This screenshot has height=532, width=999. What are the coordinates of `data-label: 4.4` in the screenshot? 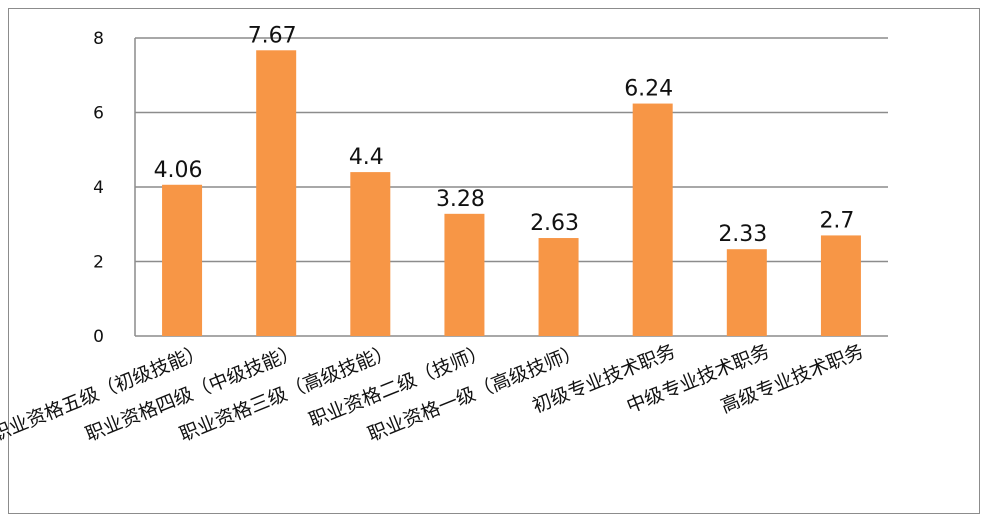 It's located at (366, 157).